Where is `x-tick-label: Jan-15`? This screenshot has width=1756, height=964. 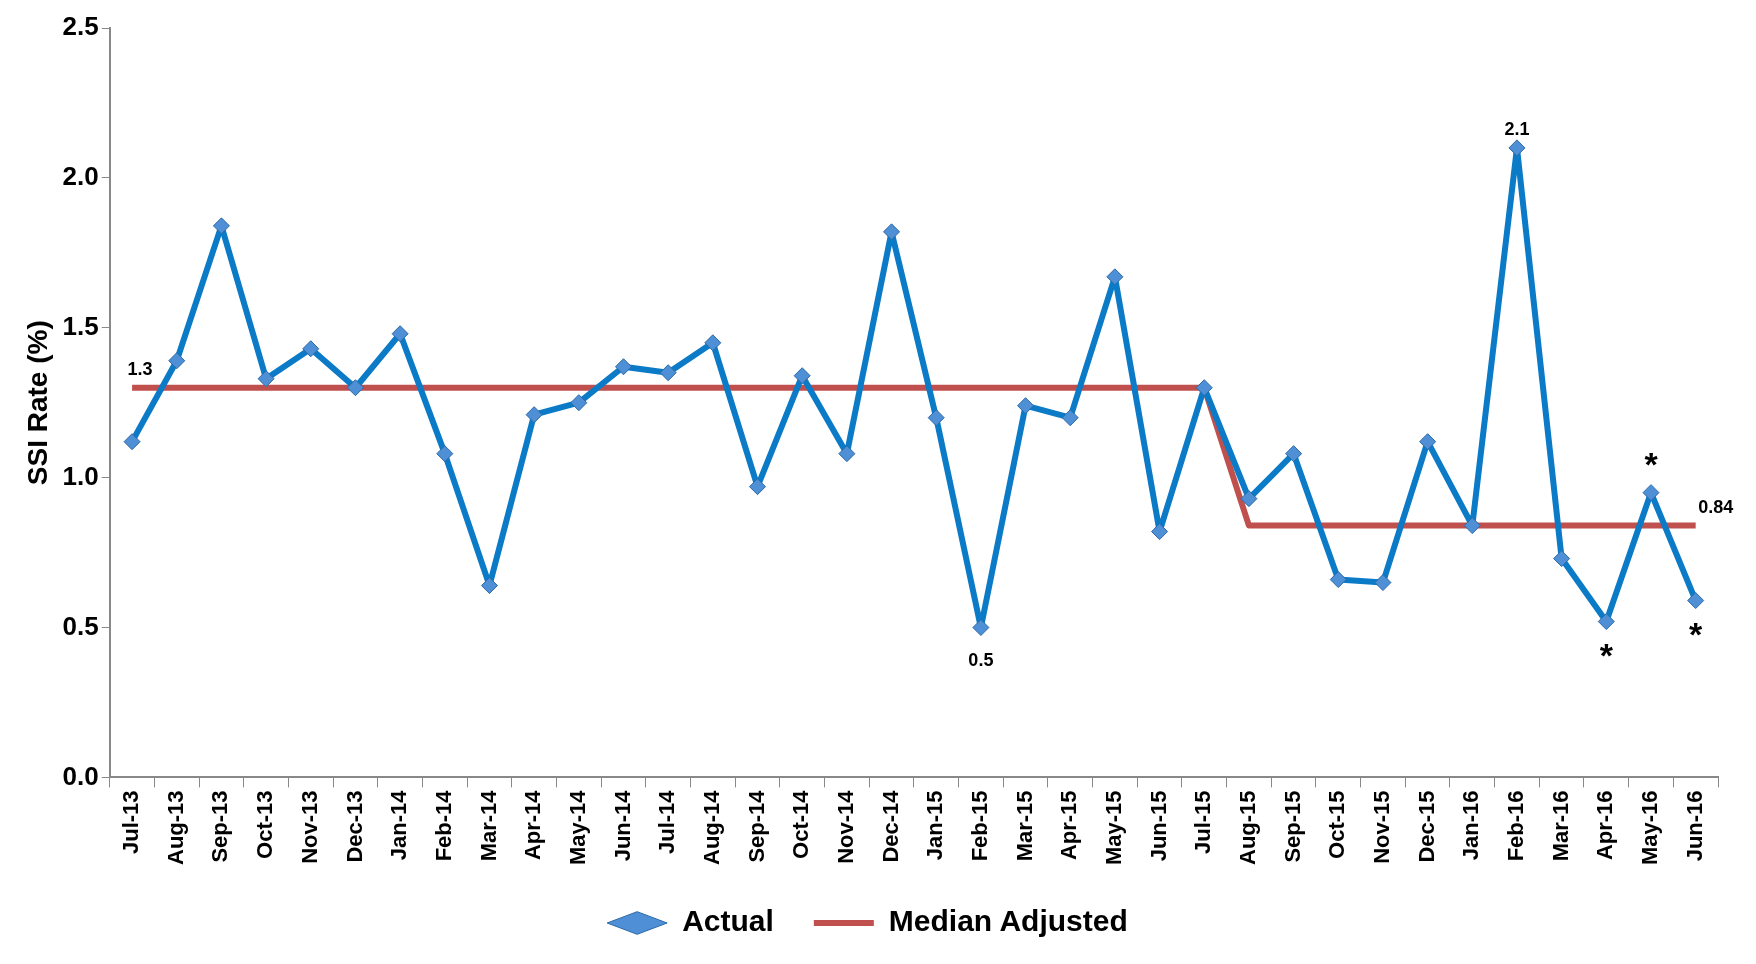
x-tick-label: Jan-15 is located at coordinates (935, 825).